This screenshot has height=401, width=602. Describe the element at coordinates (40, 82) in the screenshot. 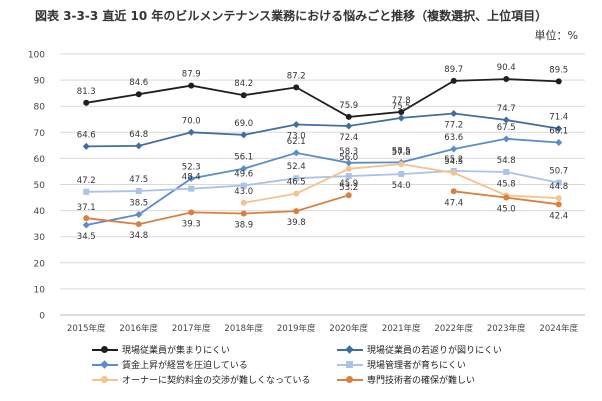

I see `y-tick-label: 90` at that location.